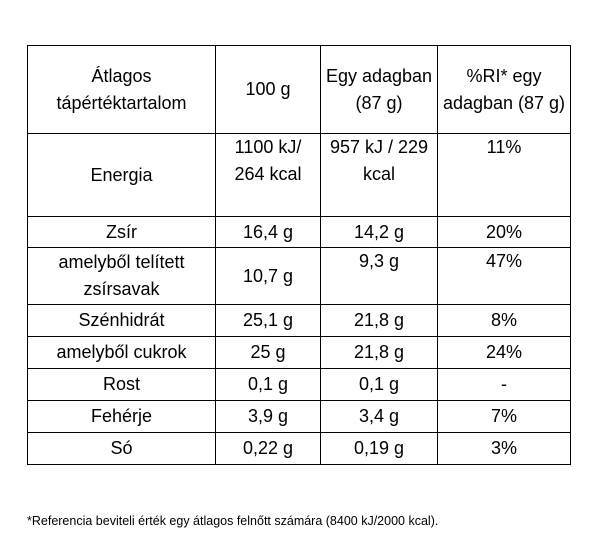 The width and height of the screenshot is (600, 550). What do you see at coordinates (268, 416) in the screenshot?
I see `row-per-100g: 3,9 g` at bounding box center [268, 416].